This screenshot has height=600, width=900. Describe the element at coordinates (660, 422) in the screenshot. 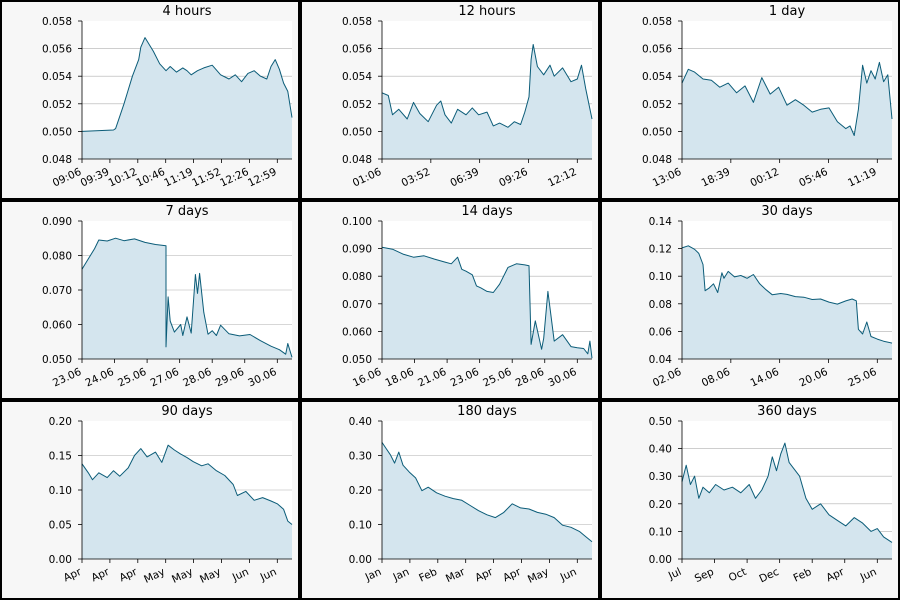

I see `y-tick-label: 0.50` at that location.